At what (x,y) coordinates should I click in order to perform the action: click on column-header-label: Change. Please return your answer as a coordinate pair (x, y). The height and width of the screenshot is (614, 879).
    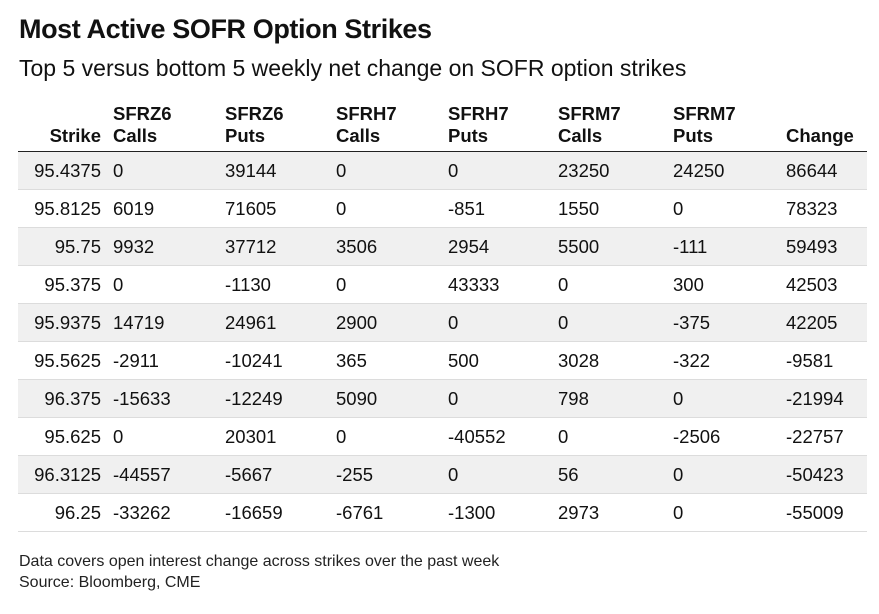
    Looking at the image, I should click on (820, 135).